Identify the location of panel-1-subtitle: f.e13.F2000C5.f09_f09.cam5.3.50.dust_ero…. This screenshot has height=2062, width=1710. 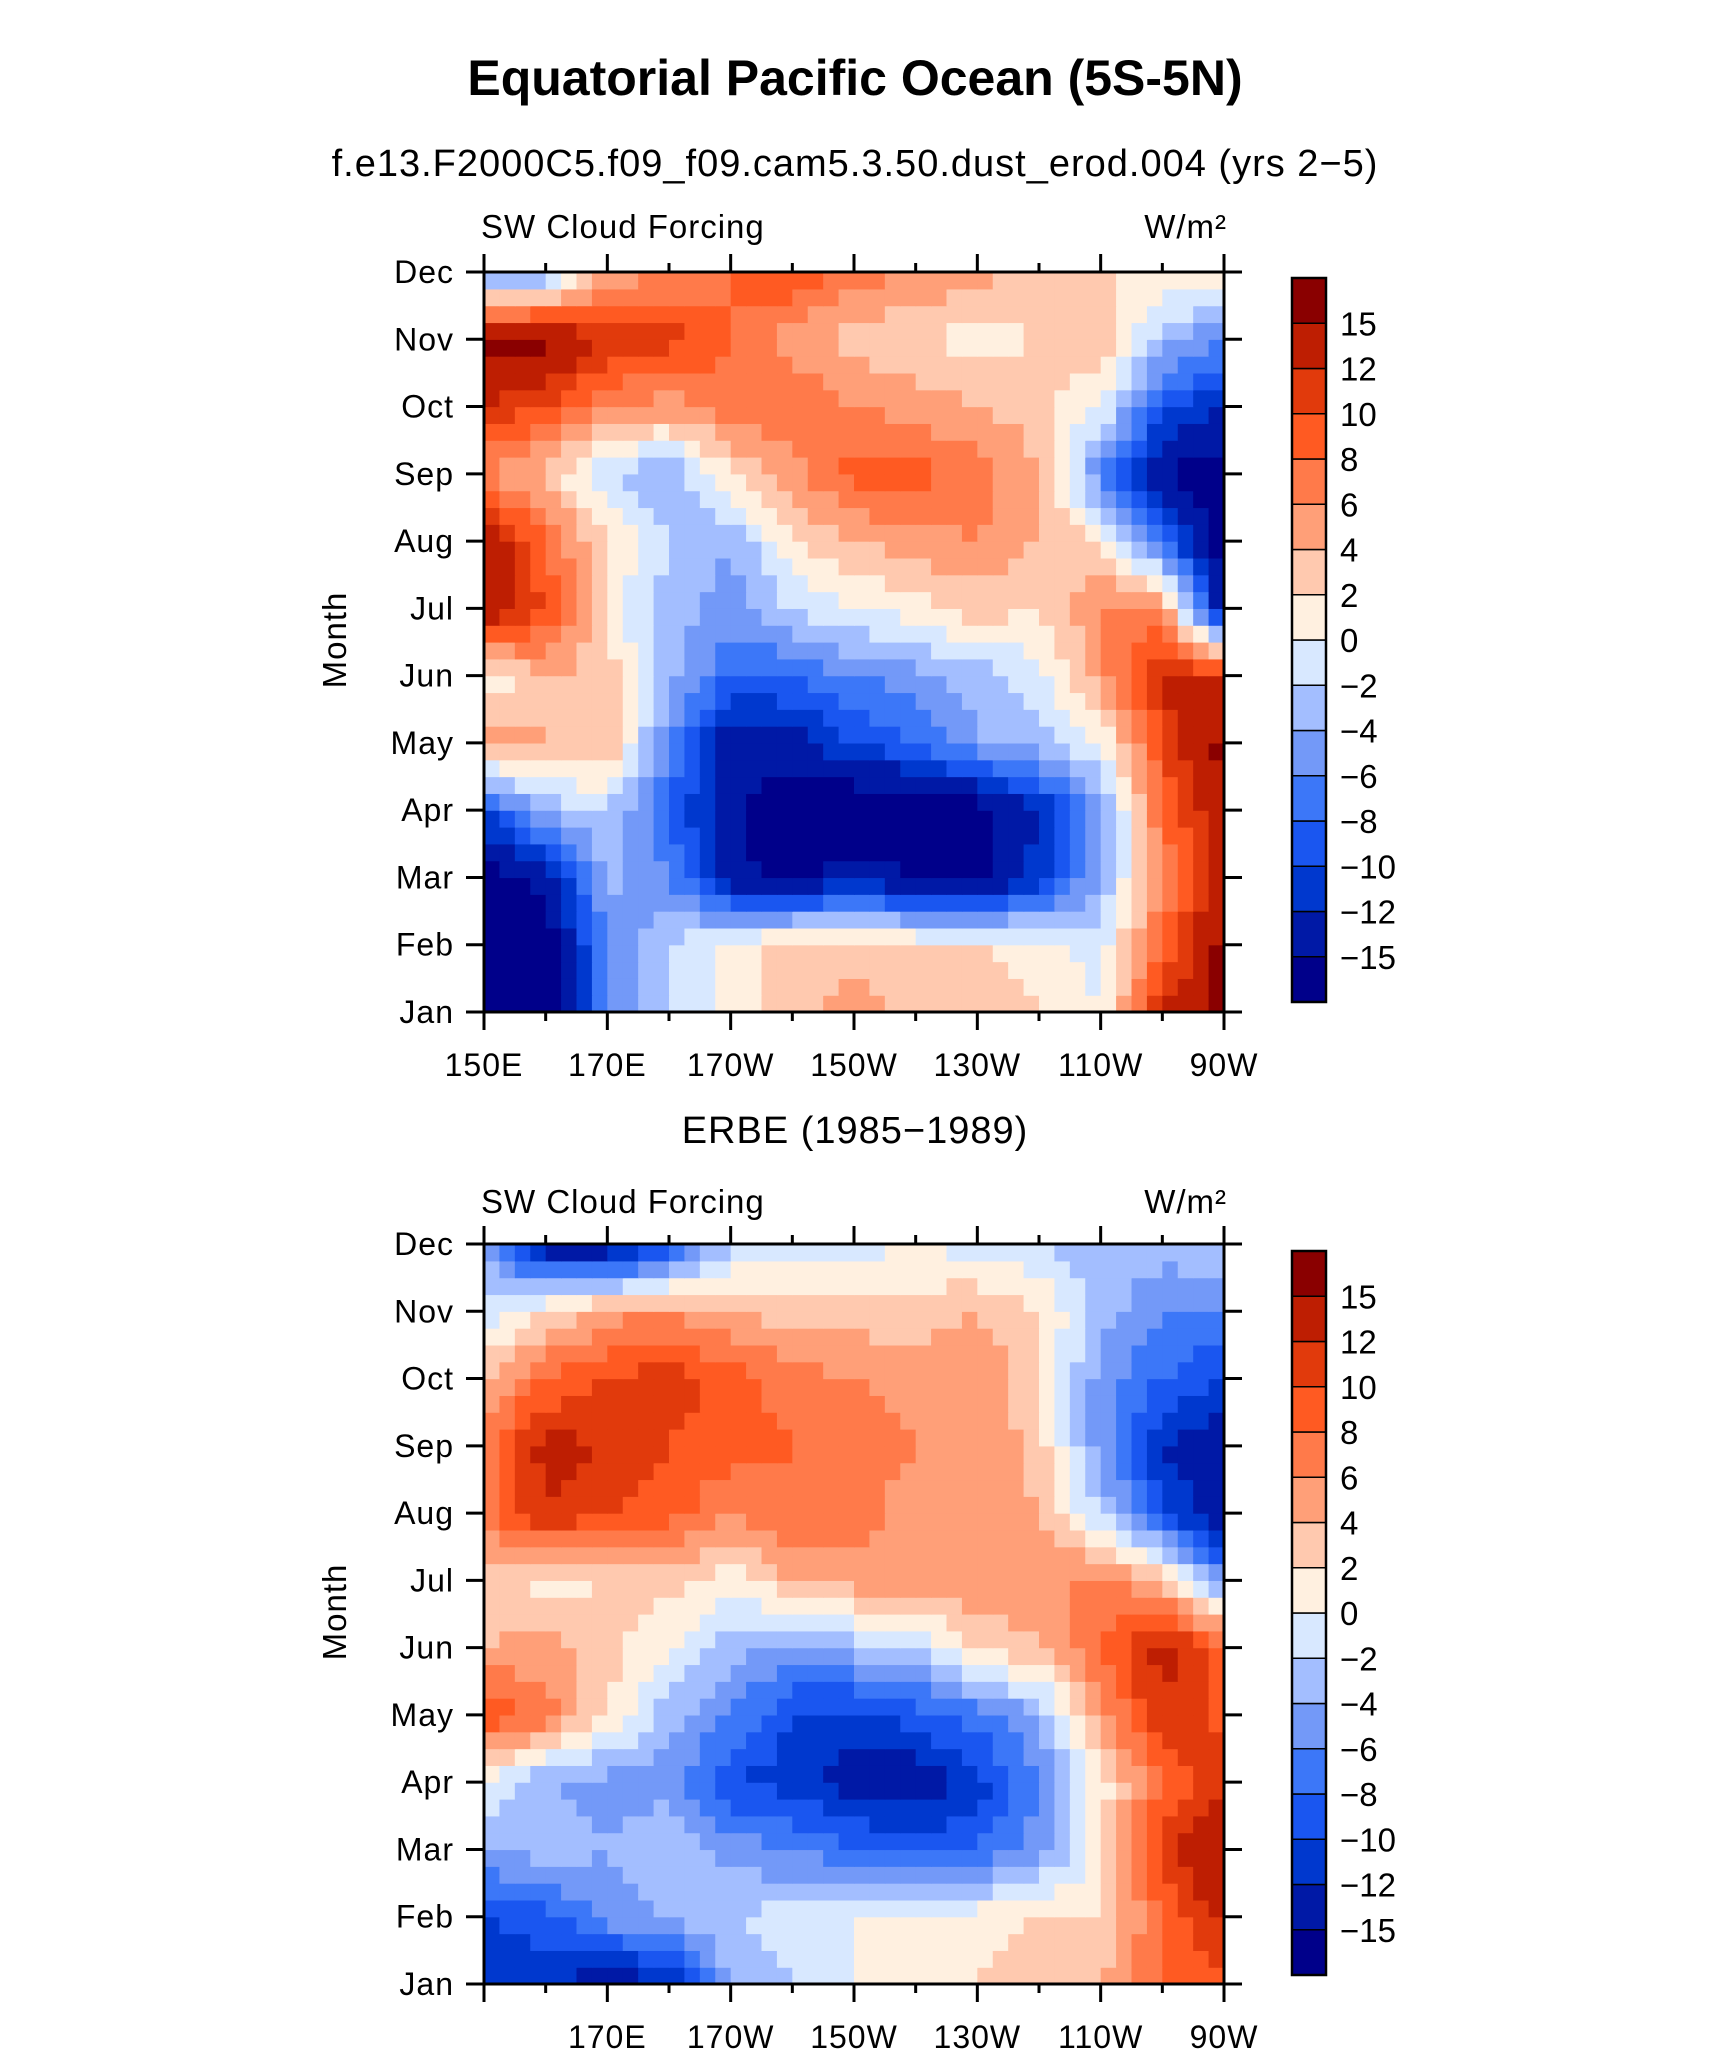
(855, 164).